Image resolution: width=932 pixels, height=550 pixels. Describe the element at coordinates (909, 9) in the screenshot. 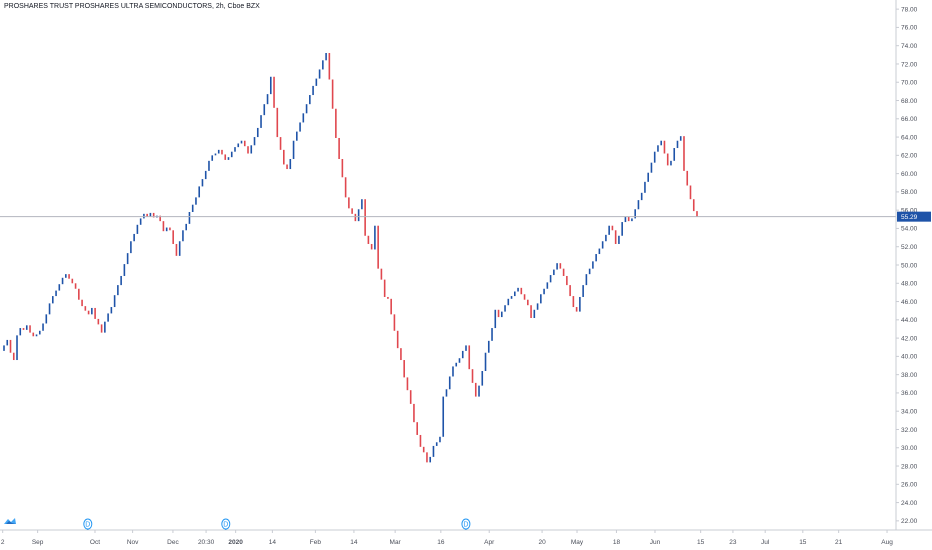

I see `price-axis-tick-label: 78.00` at that location.